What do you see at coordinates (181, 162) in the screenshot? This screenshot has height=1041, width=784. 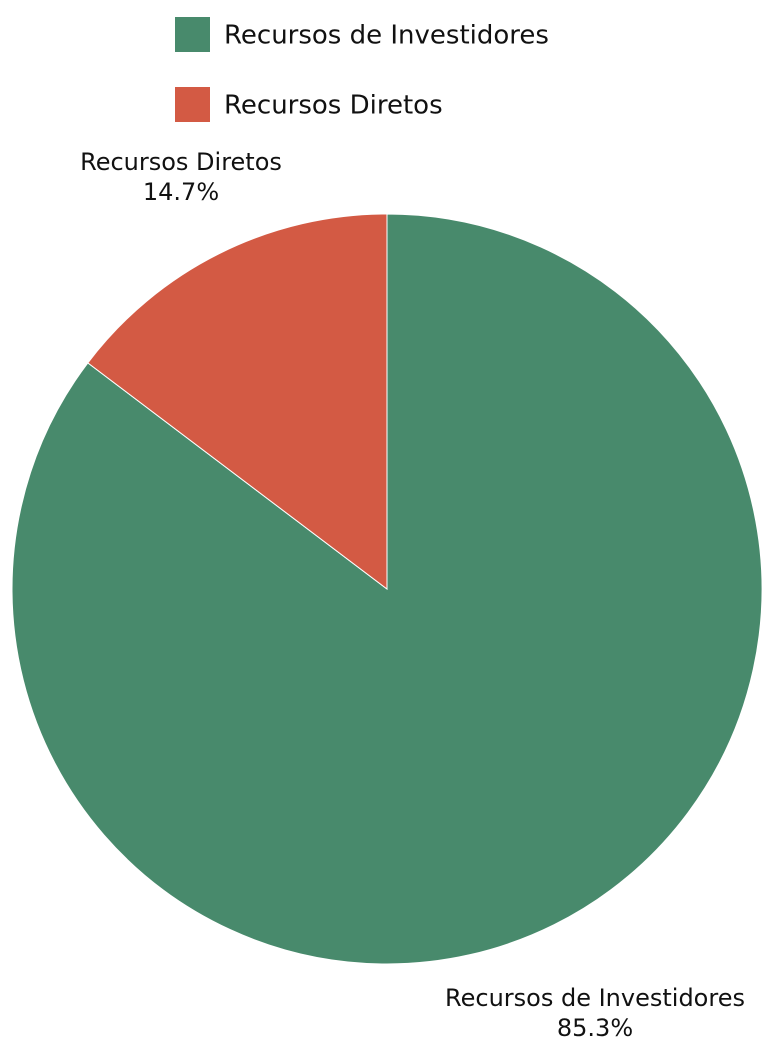 I see `slice-label-name: Recursos Diretos` at bounding box center [181, 162].